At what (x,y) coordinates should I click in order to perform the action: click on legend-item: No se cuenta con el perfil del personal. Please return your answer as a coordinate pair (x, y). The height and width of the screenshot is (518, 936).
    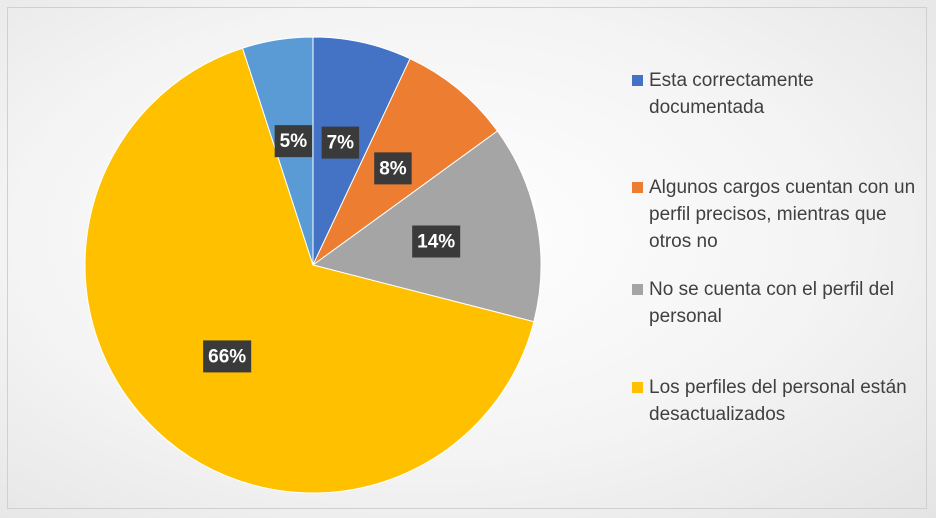
    Looking at the image, I should click on (777, 303).